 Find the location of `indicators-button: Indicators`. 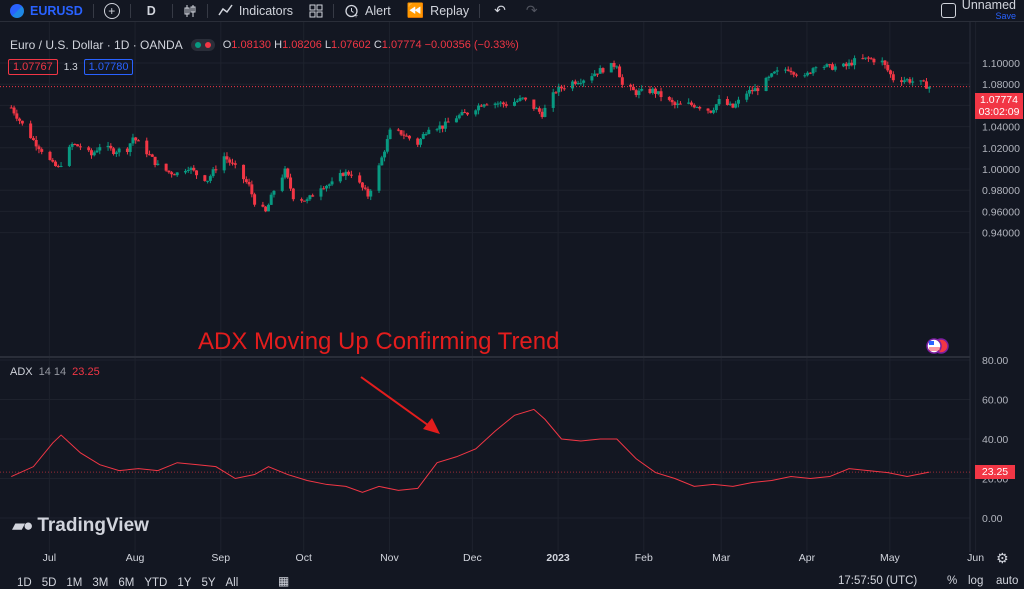

indicators-button: Indicators is located at coordinates (255, 11).